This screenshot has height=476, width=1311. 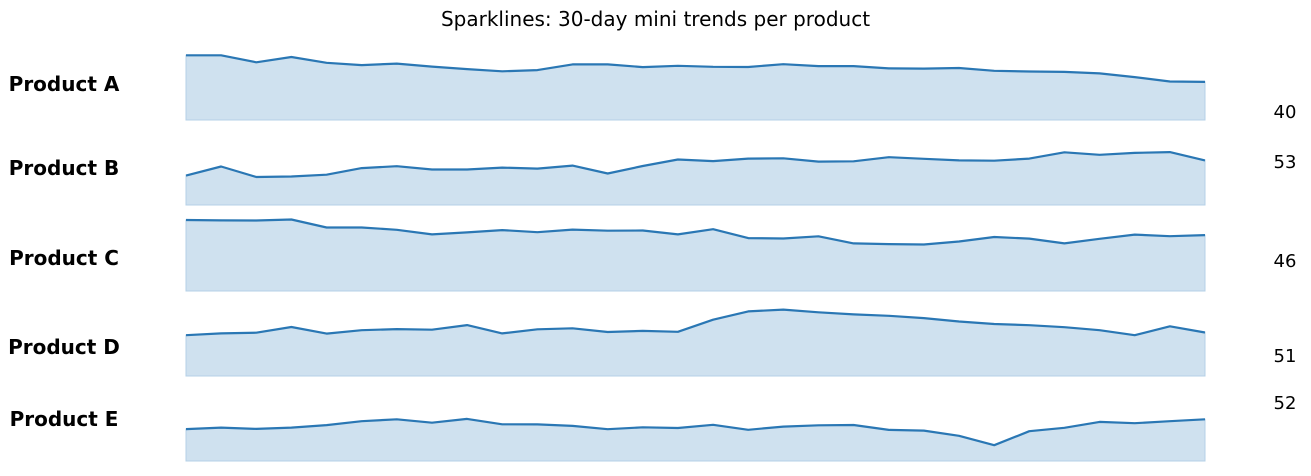 I want to click on end-value-product-e: 52, so click(x=1285, y=403).